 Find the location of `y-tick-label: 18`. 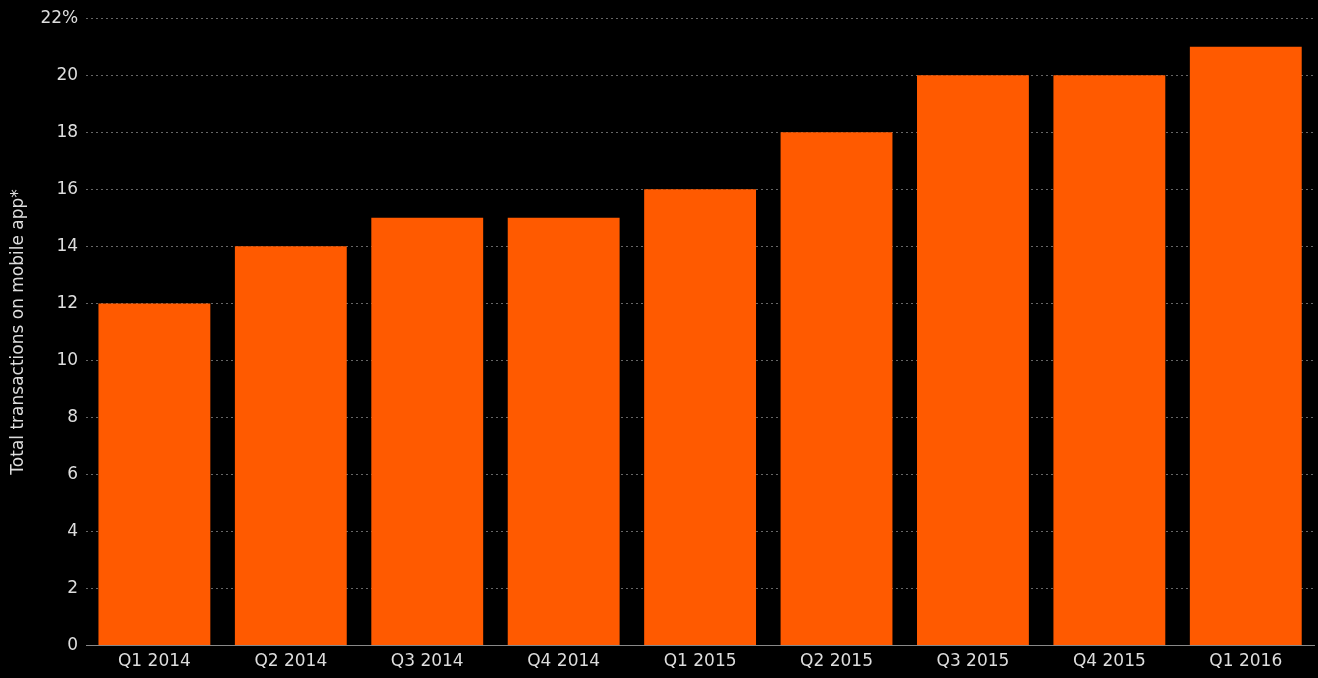

y-tick-label: 18 is located at coordinates (67, 130).